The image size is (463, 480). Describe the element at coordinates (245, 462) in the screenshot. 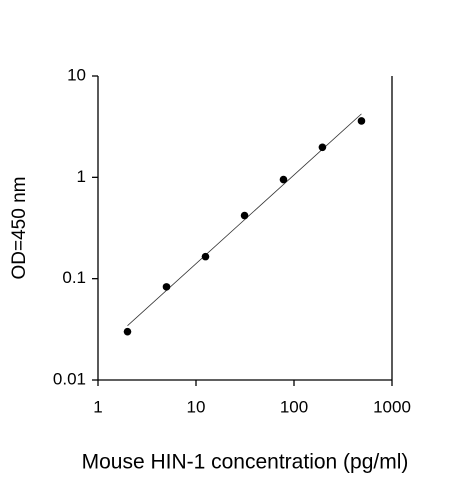

I see `x-axis-label: Mouse HIN-1 concentration (pg/ml)` at that location.